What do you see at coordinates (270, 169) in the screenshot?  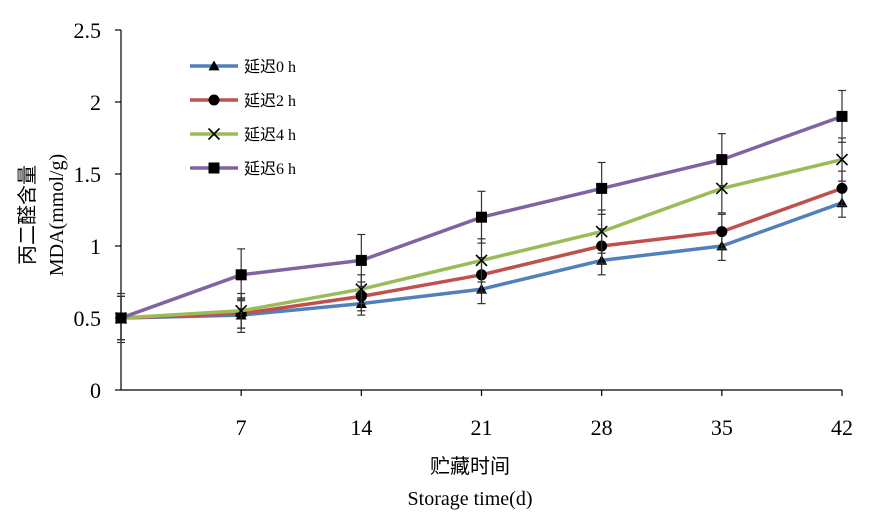 I see `legend-label: 延迟6 h` at bounding box center [270, 169].